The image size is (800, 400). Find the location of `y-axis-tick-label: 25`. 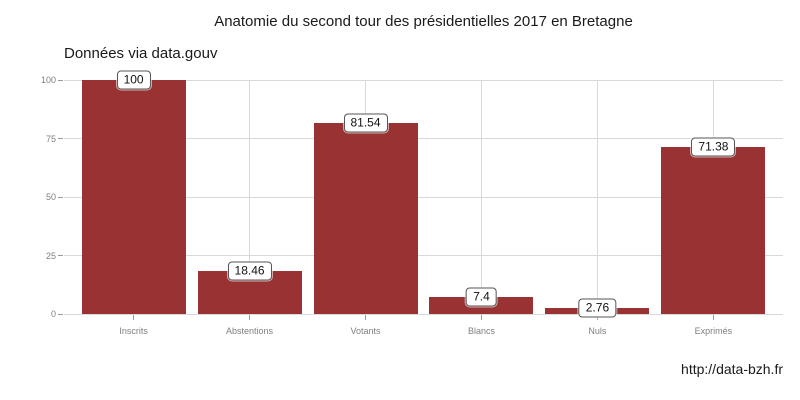

y-axis-tick-label: 25 is located at coordinates (50, 255).